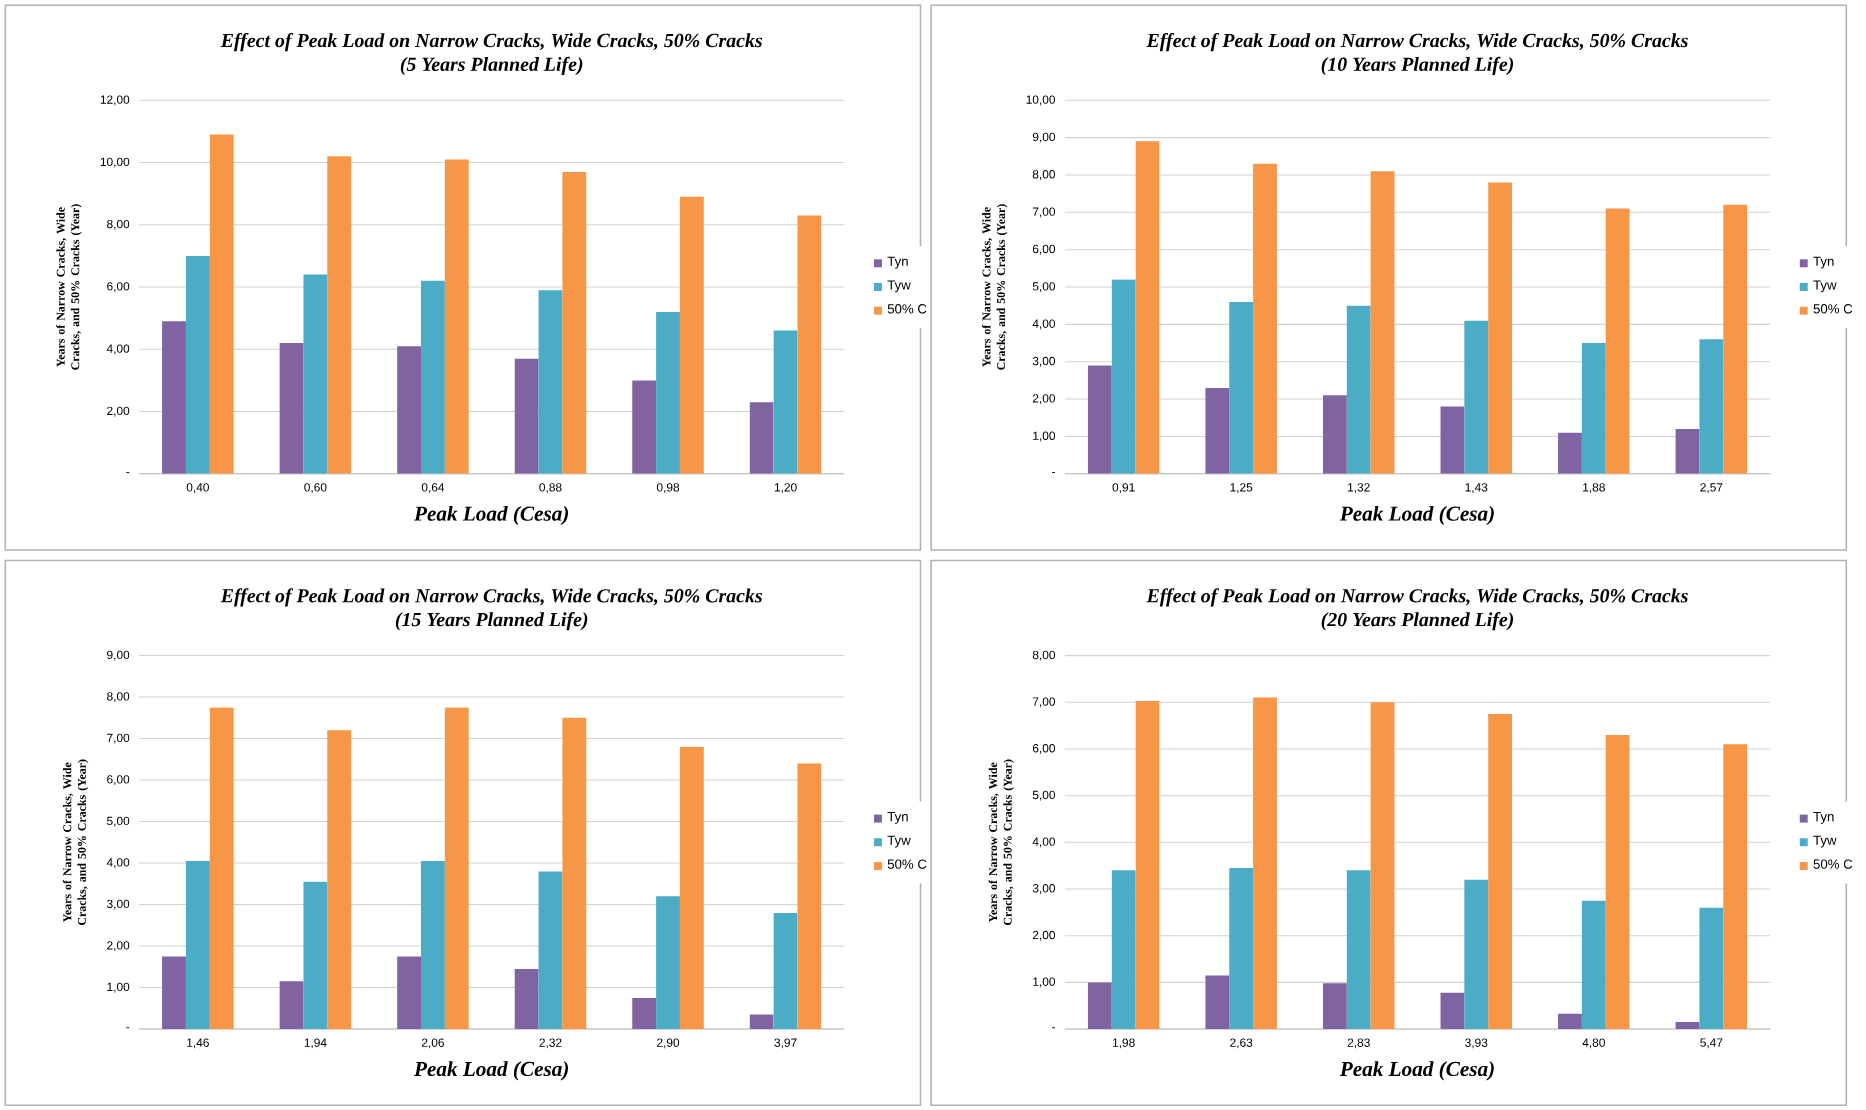  I want to click on chart-subtitle: (10 Years Planned Life), so click(1417, 65).